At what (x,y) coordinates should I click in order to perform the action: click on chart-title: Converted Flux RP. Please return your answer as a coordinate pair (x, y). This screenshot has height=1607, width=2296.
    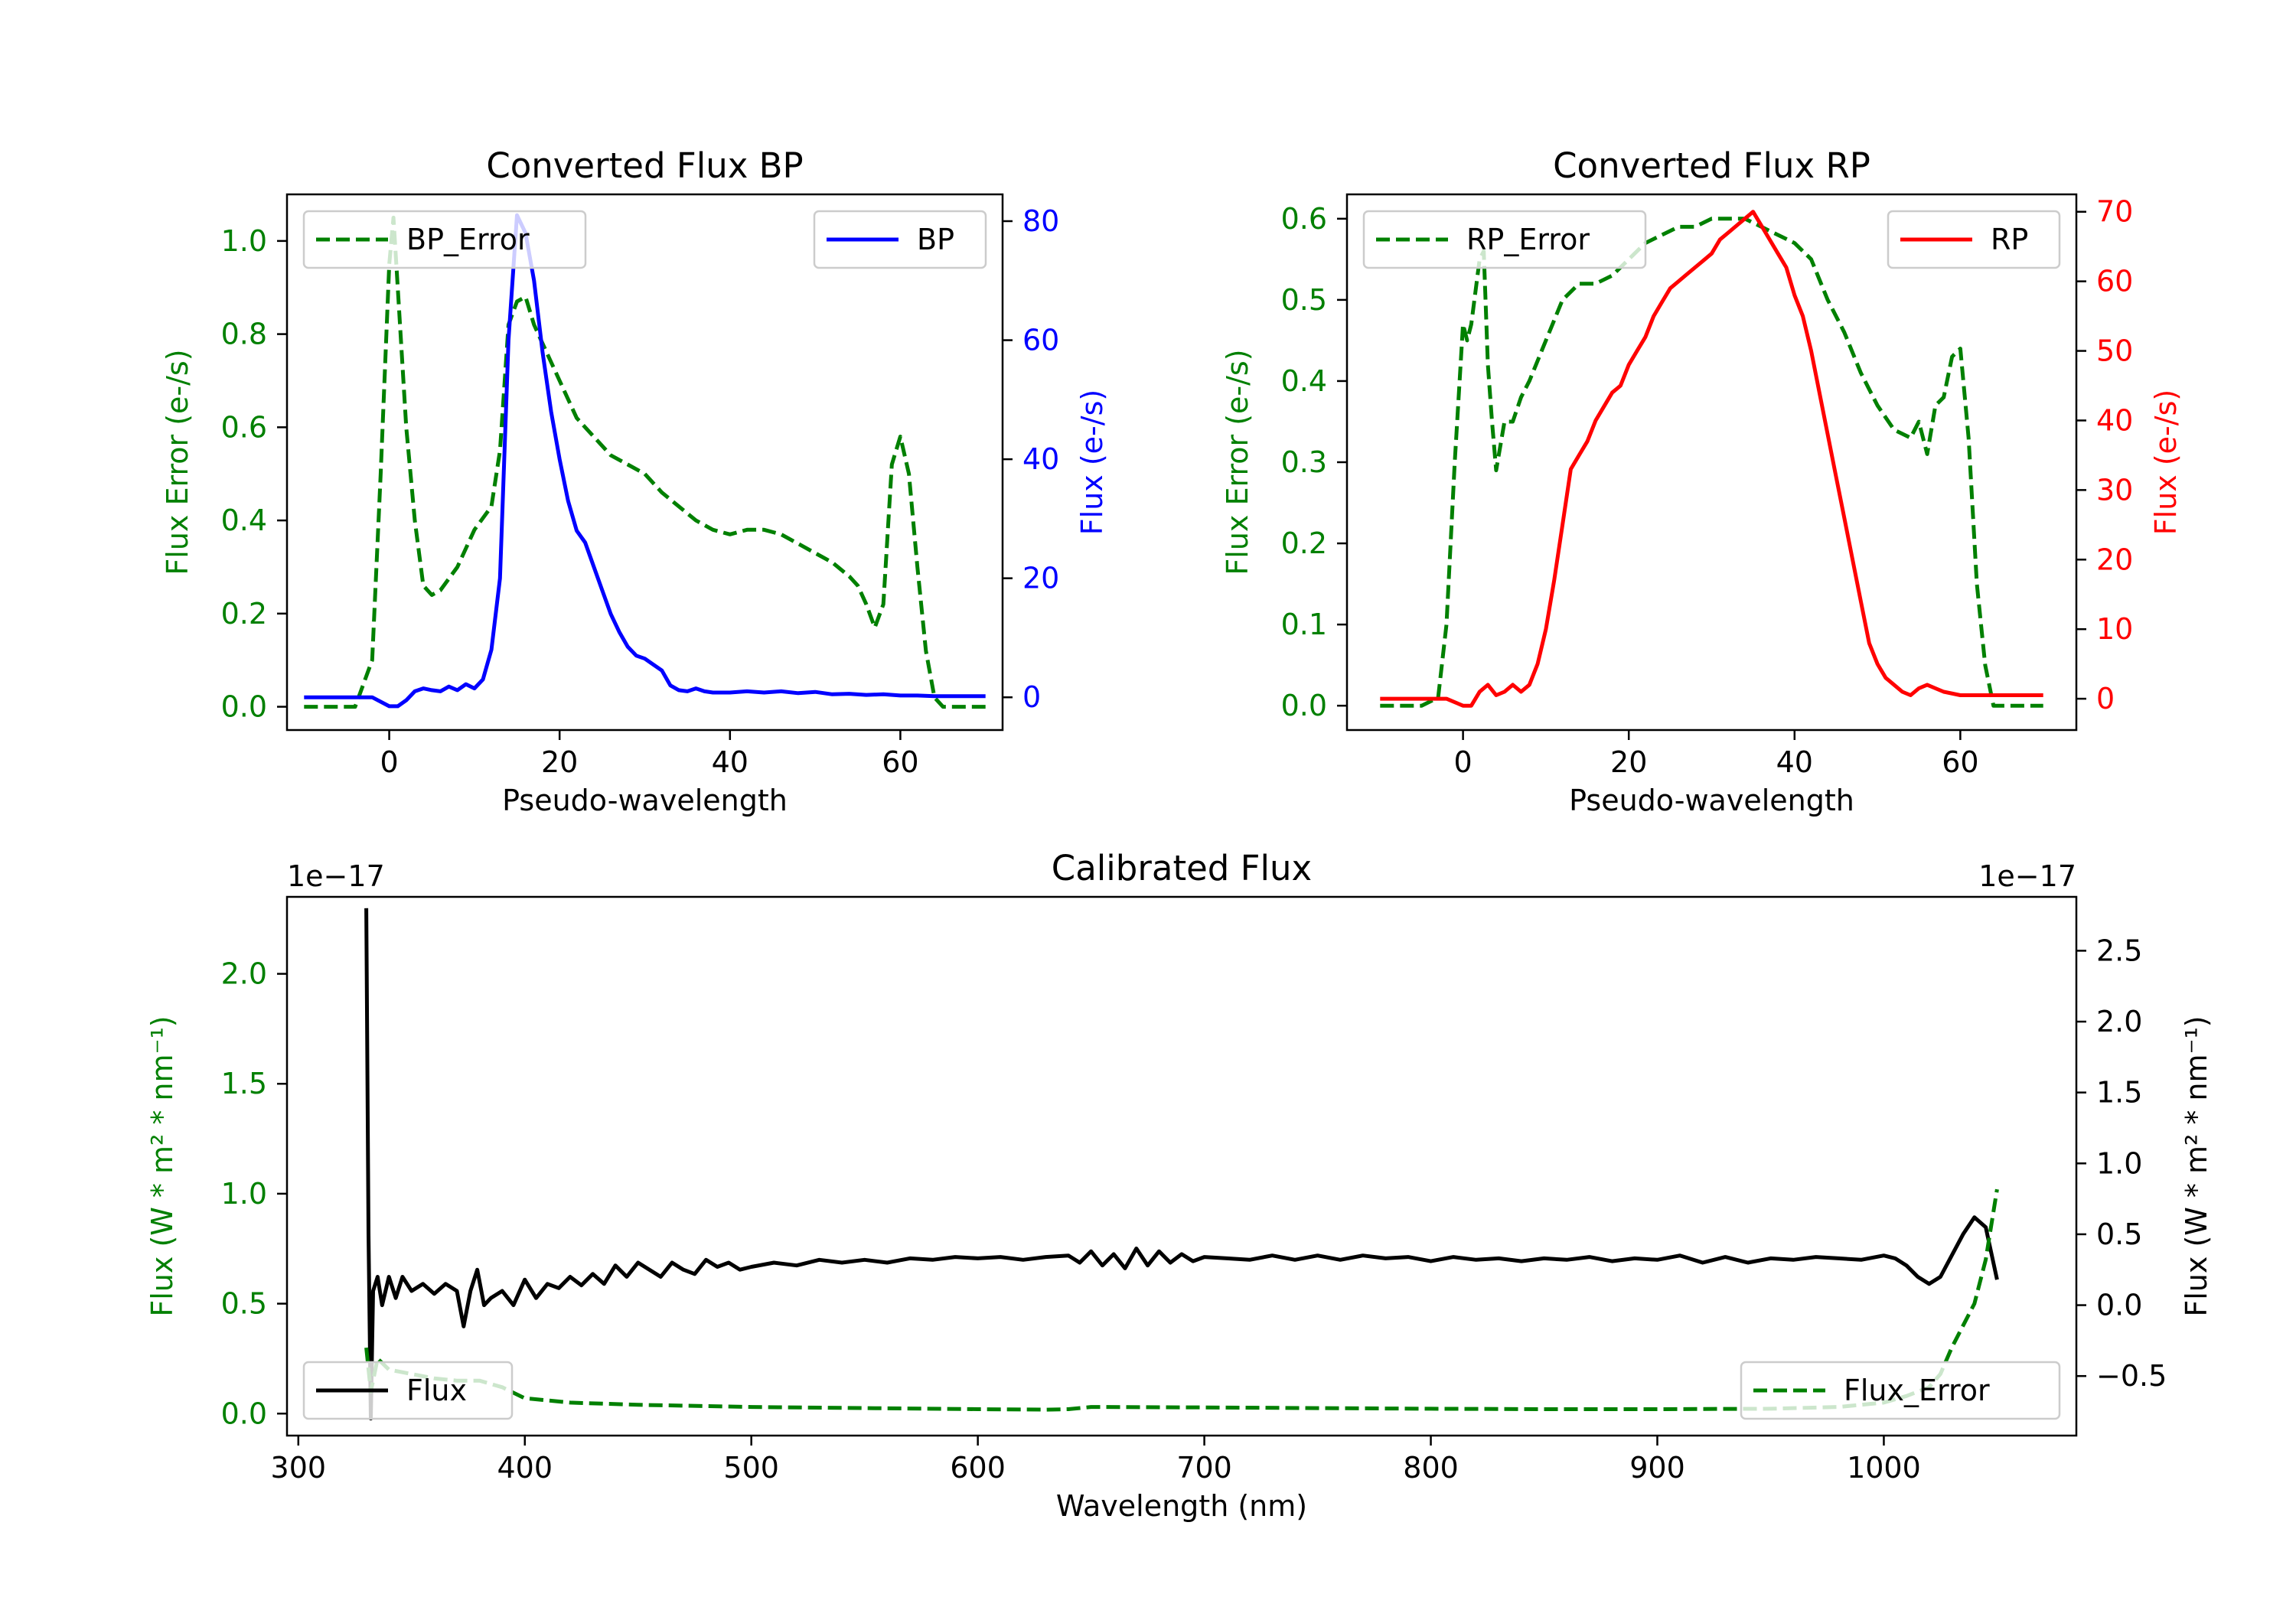
    Looking at the image, I should click on (1711, 165).